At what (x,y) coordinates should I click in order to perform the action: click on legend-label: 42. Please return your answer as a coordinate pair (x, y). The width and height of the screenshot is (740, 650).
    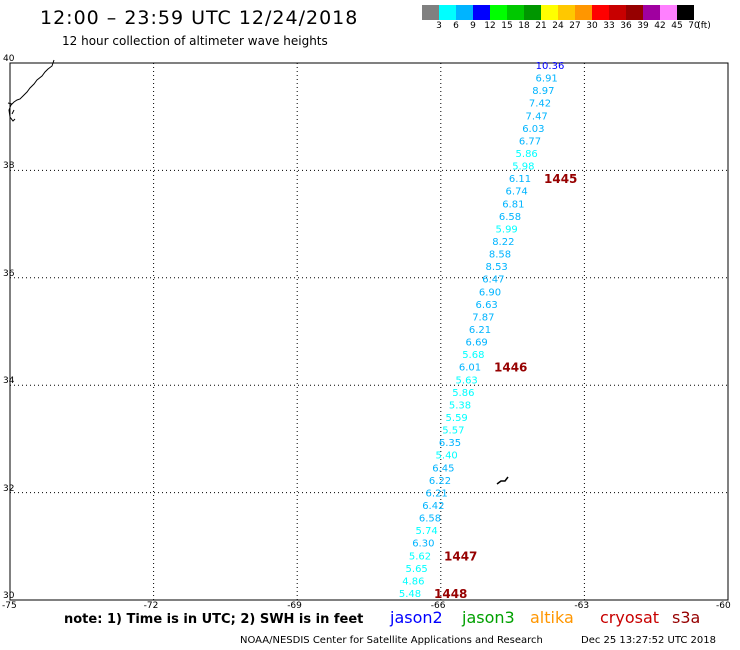
    Looking at the image, I should click on (660, 26).